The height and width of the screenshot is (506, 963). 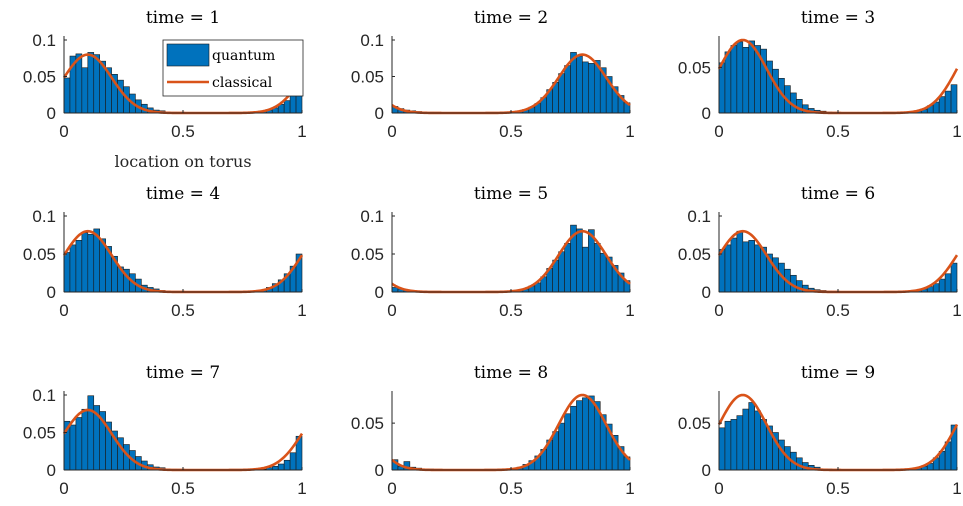 What do you see at coordinates (183, 373) in the screenshot?
I see `subplot-title: time = 7` at bounding box center [183, 373].